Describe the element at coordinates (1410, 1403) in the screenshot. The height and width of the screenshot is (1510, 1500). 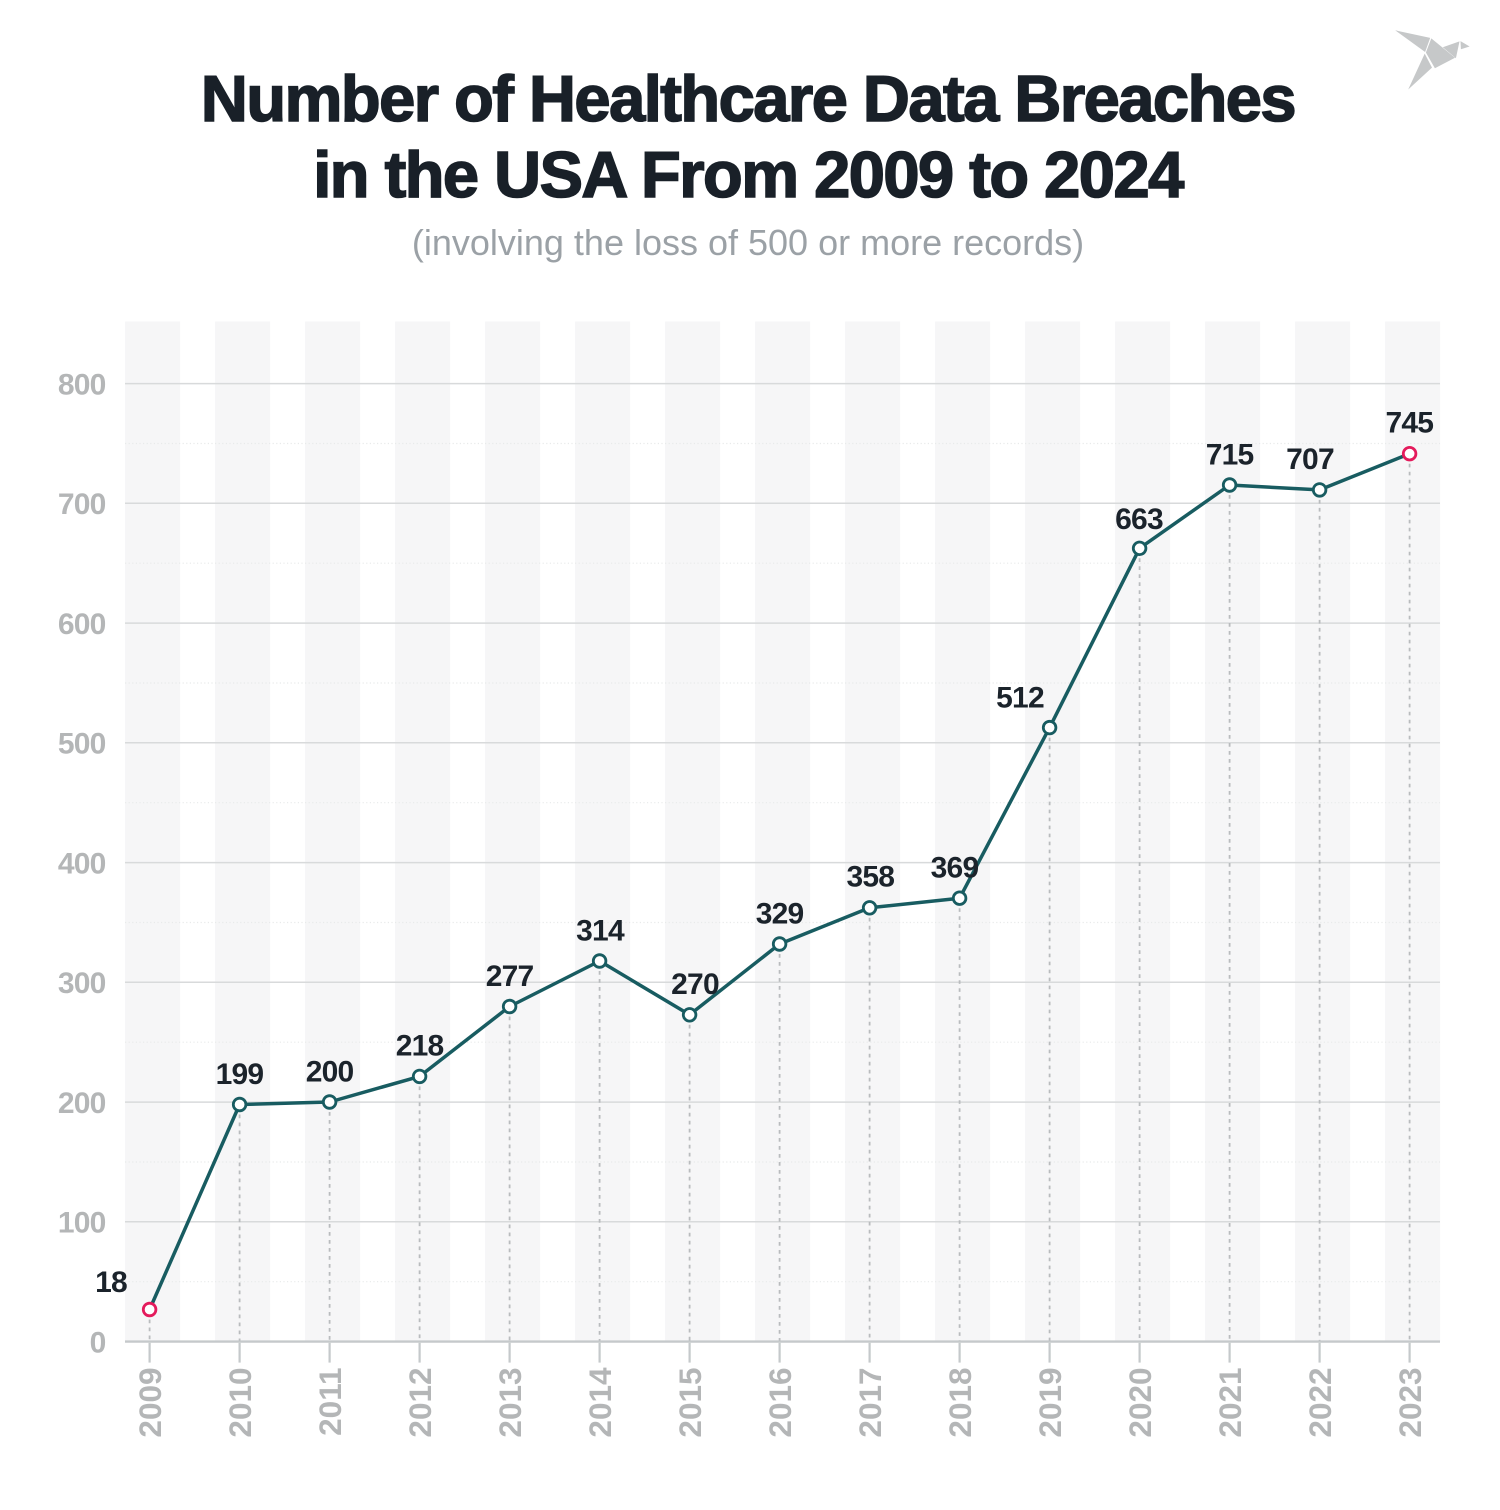
I see `svg-text: 2023` at that location.